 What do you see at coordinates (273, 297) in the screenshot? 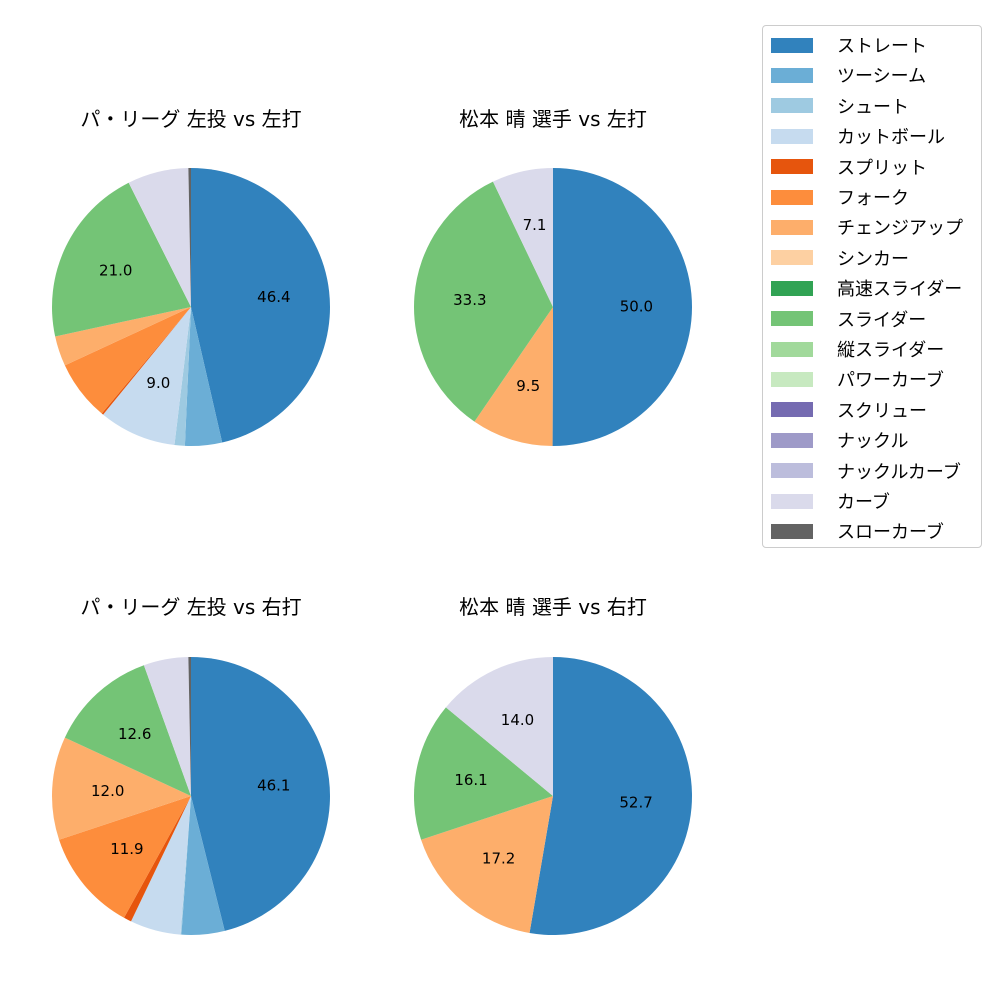
I see `slice-label: 46.4` at bounding box center [273, 297].